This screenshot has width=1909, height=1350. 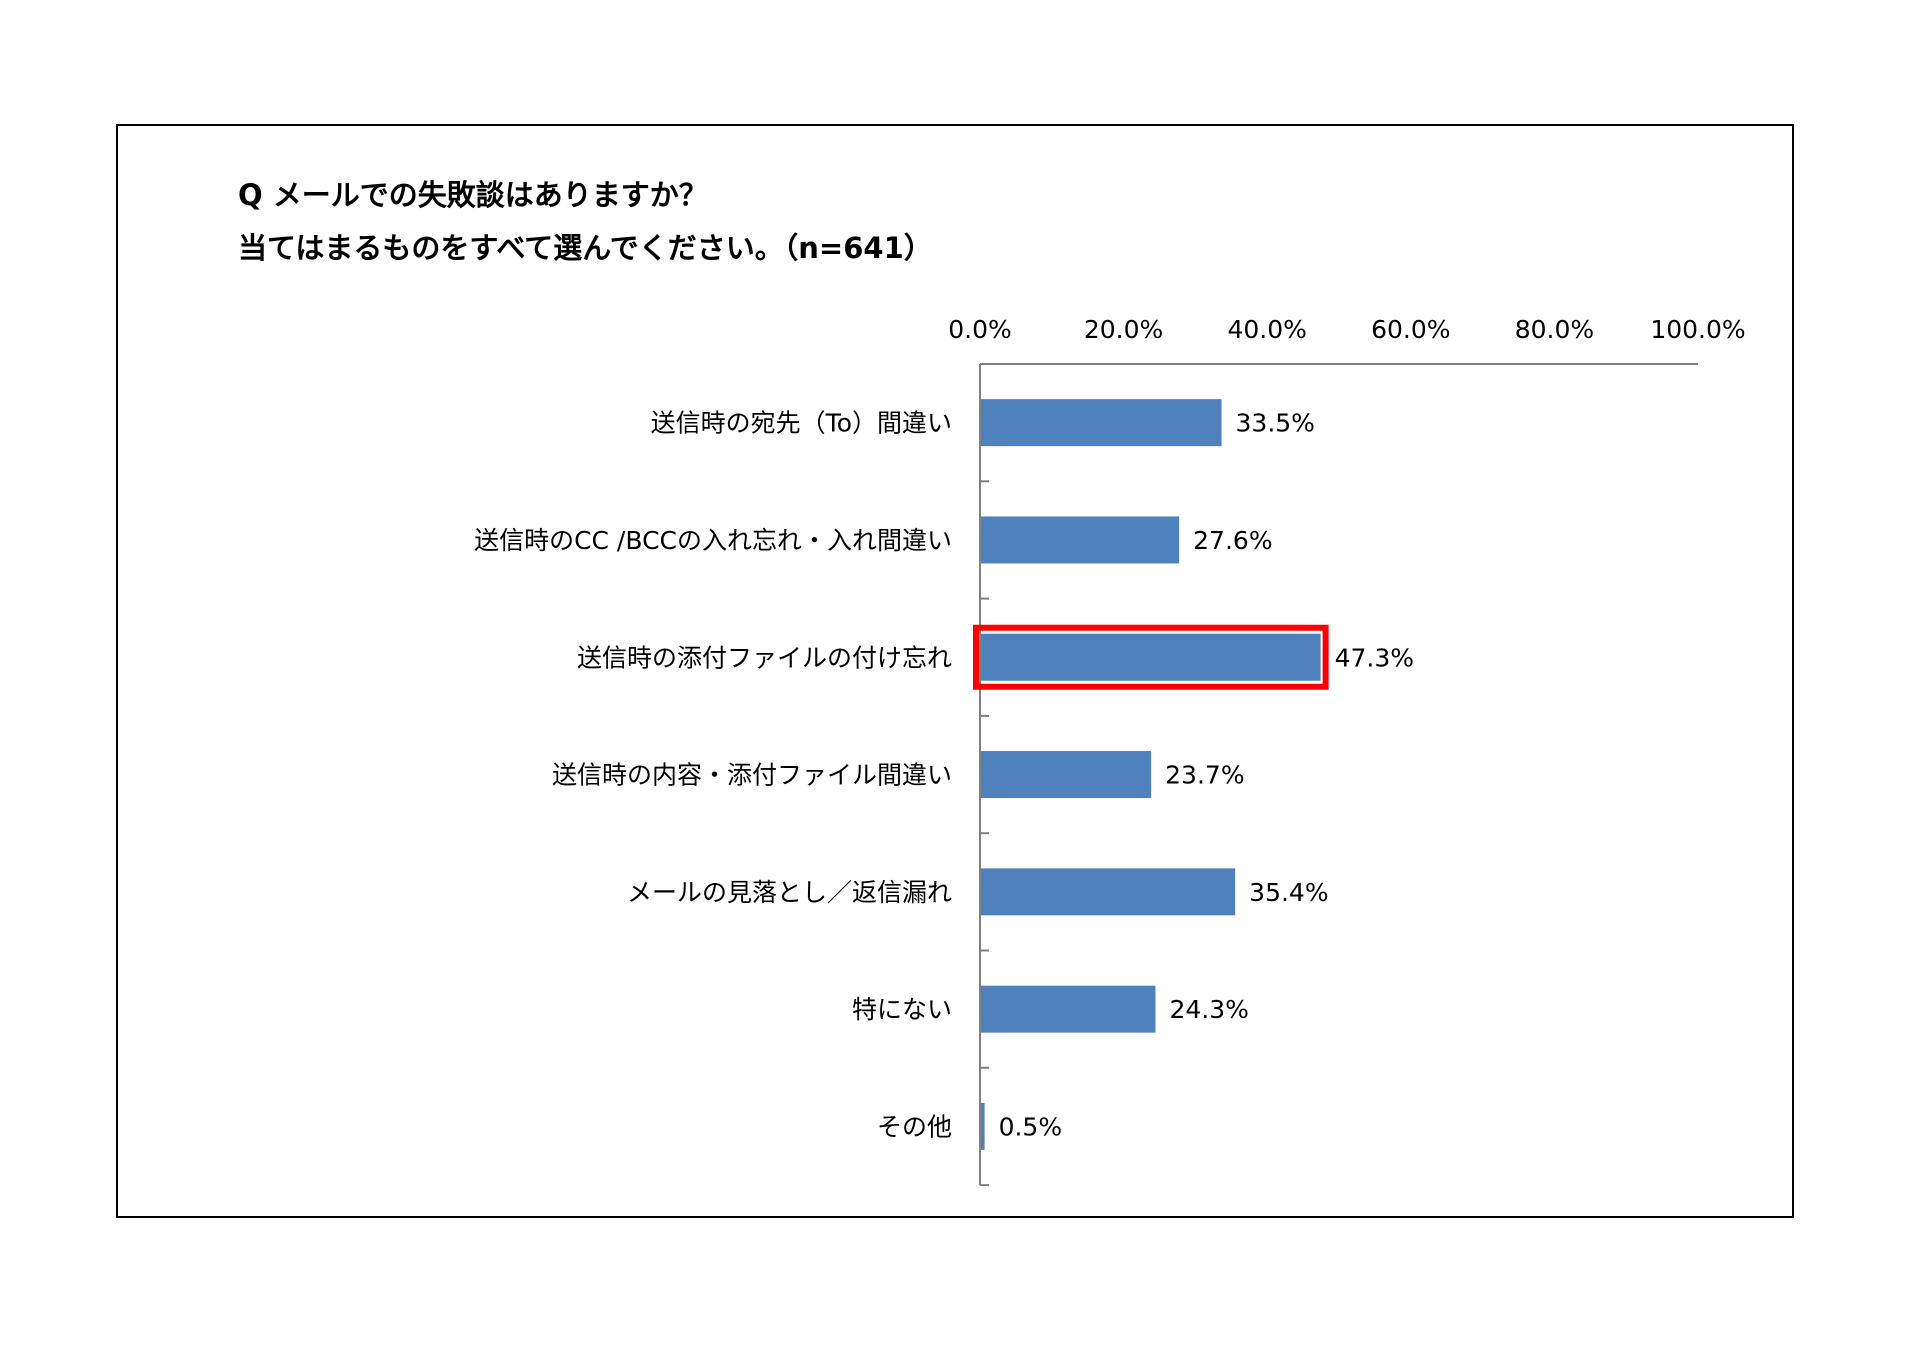 I want to click on category-label: メールの見落とし／返信漏れ, so click(x=789, y=892).